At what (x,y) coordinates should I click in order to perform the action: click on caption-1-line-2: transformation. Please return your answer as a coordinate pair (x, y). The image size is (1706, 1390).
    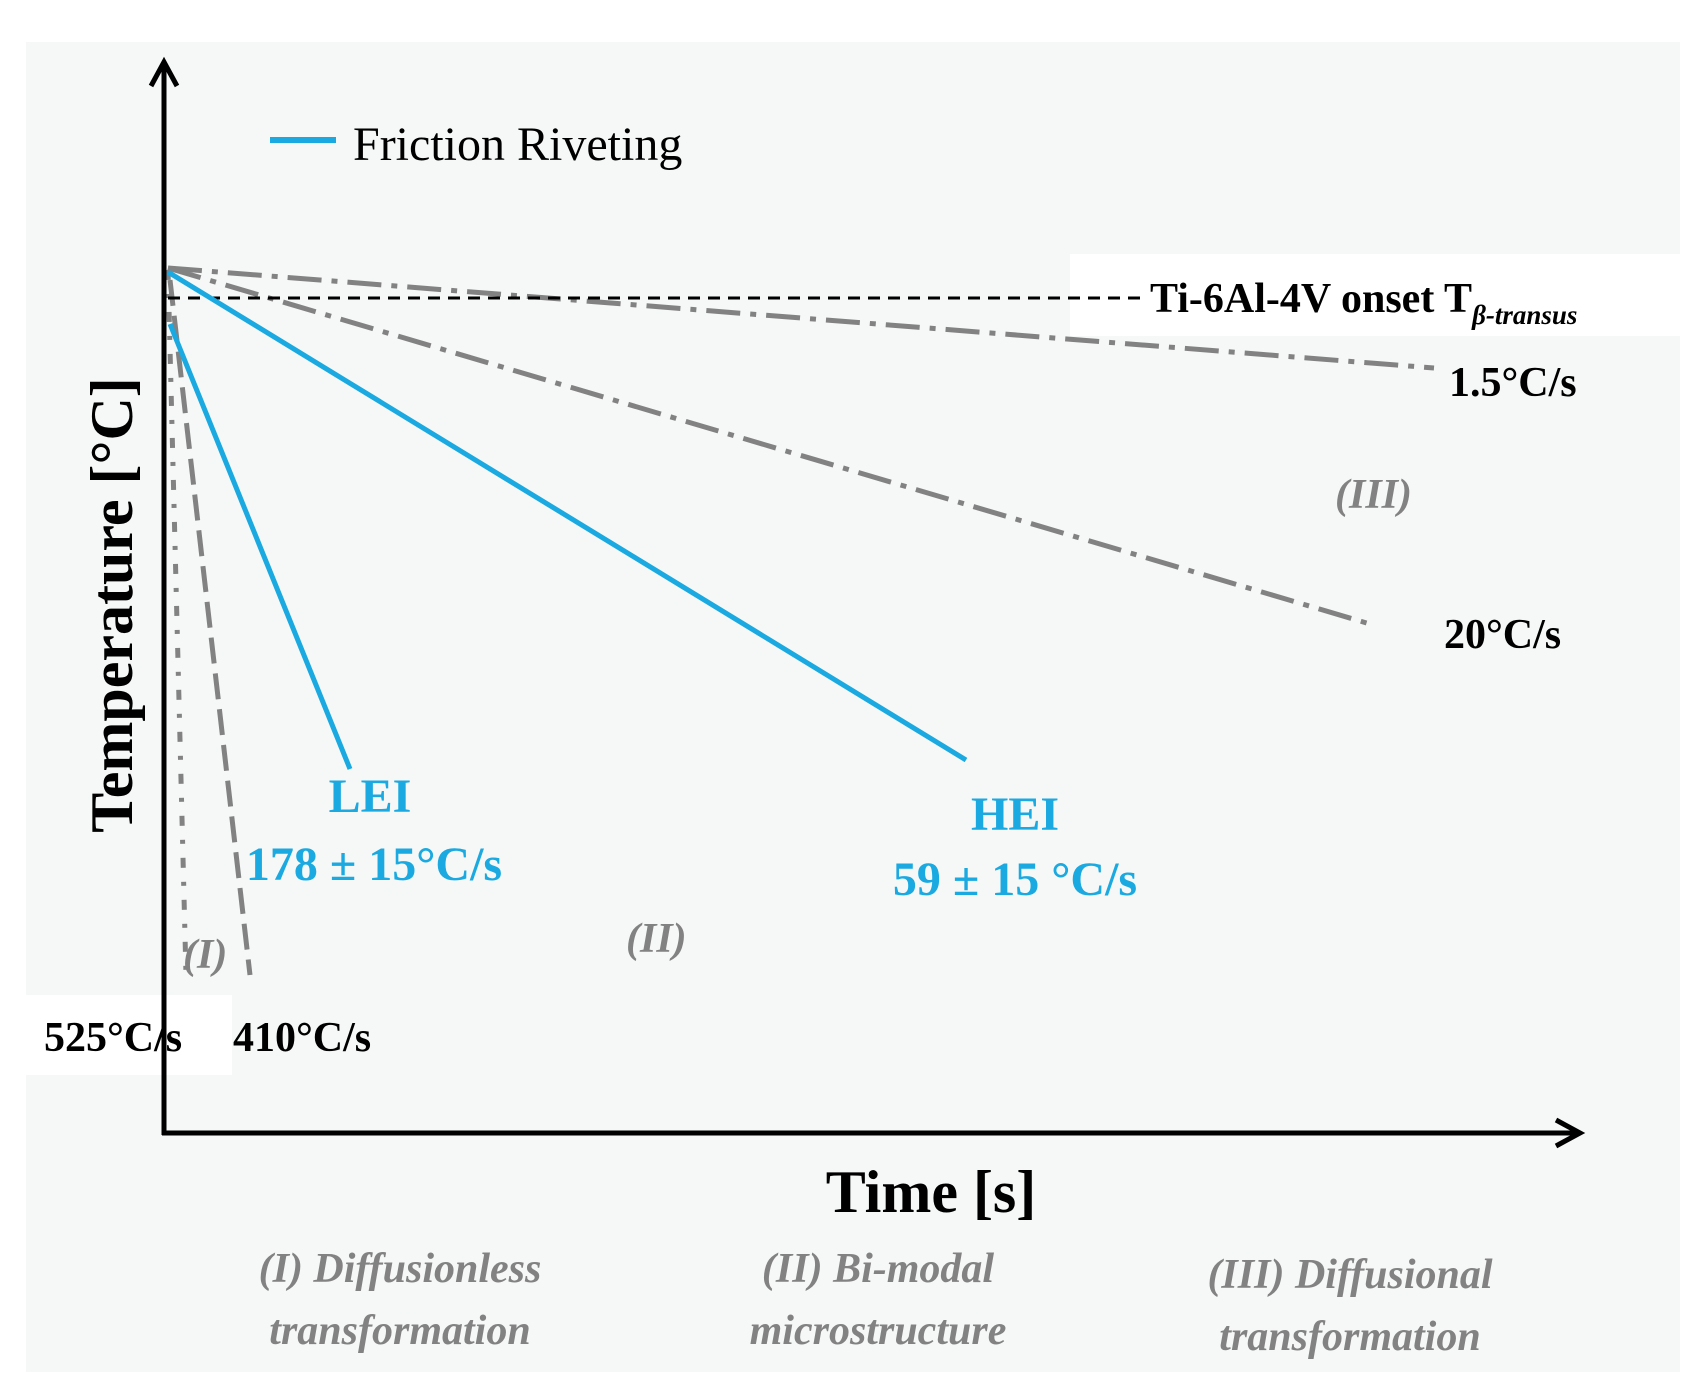
    Looking at the image, I should click on (399, 1331).